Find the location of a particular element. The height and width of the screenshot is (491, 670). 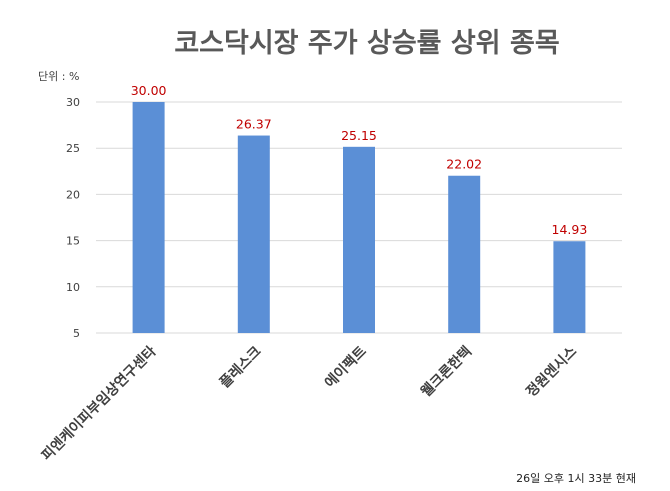

x-tick-label: 웰크론한텍 is located at coordinates (446, 372).